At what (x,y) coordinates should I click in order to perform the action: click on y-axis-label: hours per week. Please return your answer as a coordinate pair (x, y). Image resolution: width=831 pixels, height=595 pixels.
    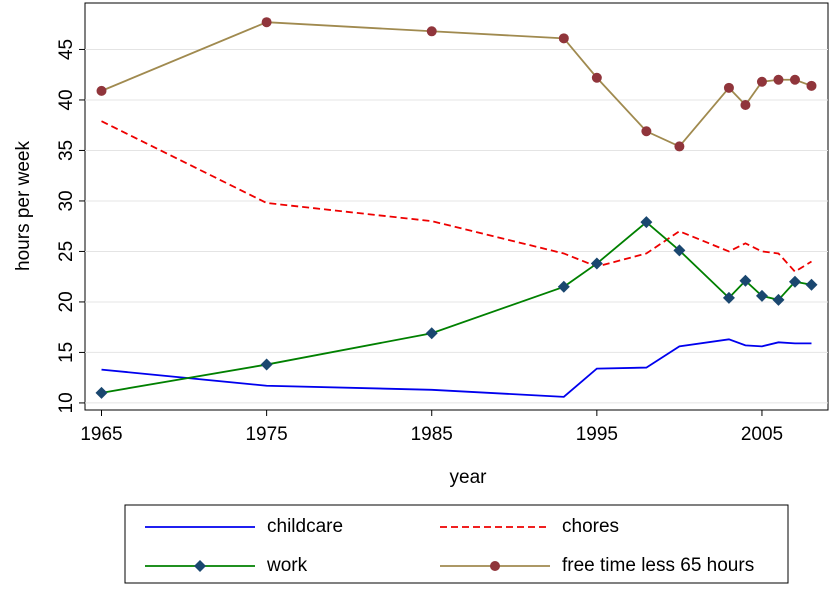
    Looking at the image, I should click on (23, 206).